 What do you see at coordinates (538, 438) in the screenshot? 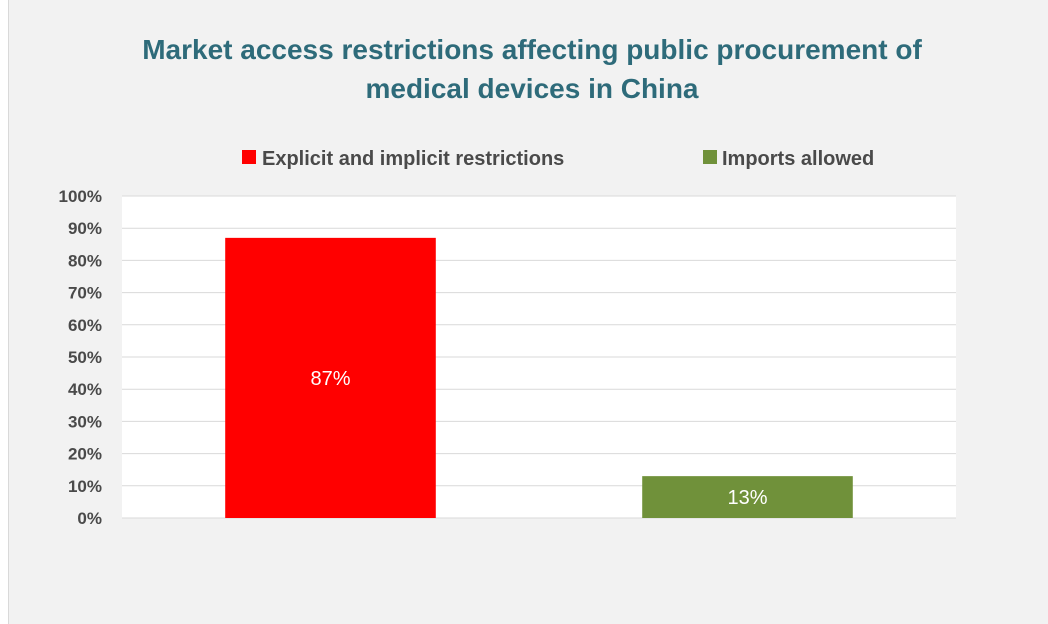
I see `data-labels: 87% 13%` at bounding box center [538, 438].